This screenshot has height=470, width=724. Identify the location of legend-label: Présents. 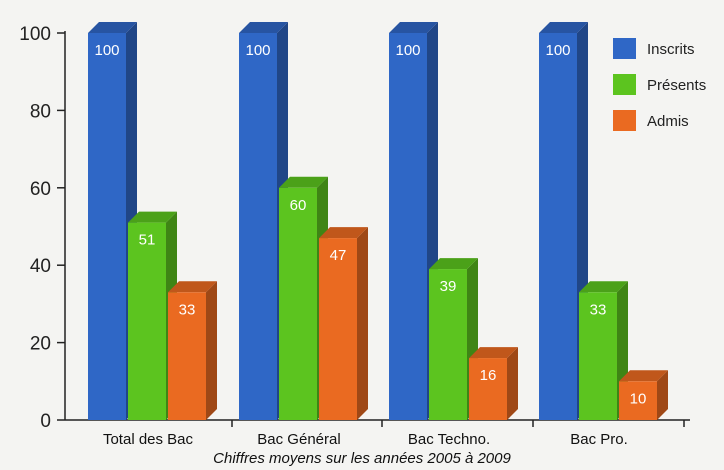
(676, 85).